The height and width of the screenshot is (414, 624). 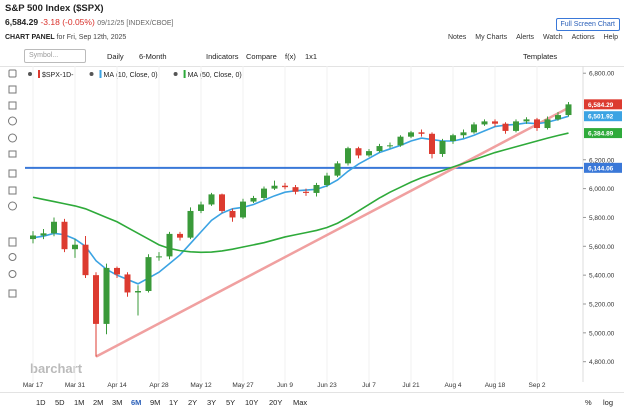 What do you see at coordinates (60, 402) in the screenshot?
I see `range-button: 5D` at bounding box center [60, 402].